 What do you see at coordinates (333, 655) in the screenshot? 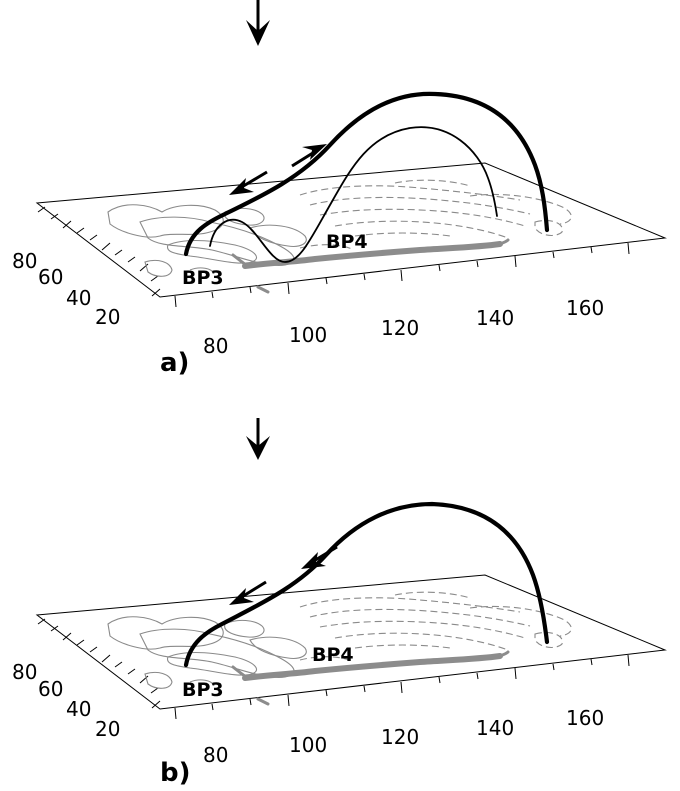
I see `bp4-label-b: BP4` at bounding box center [333, 655].